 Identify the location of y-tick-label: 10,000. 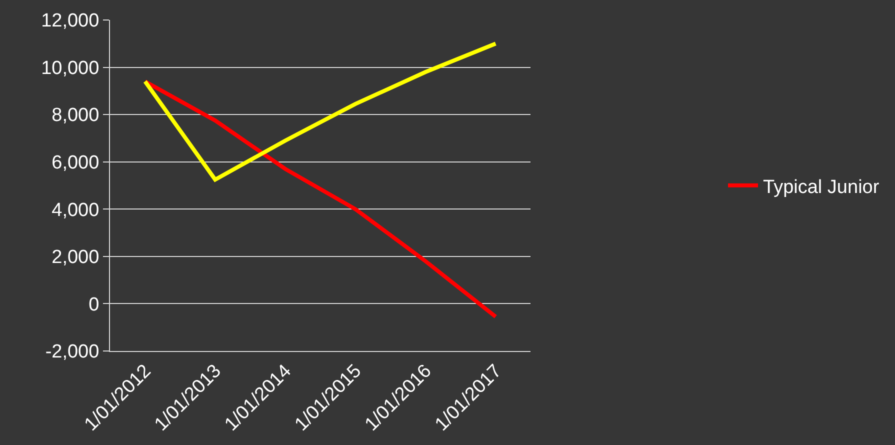
(70, 68).